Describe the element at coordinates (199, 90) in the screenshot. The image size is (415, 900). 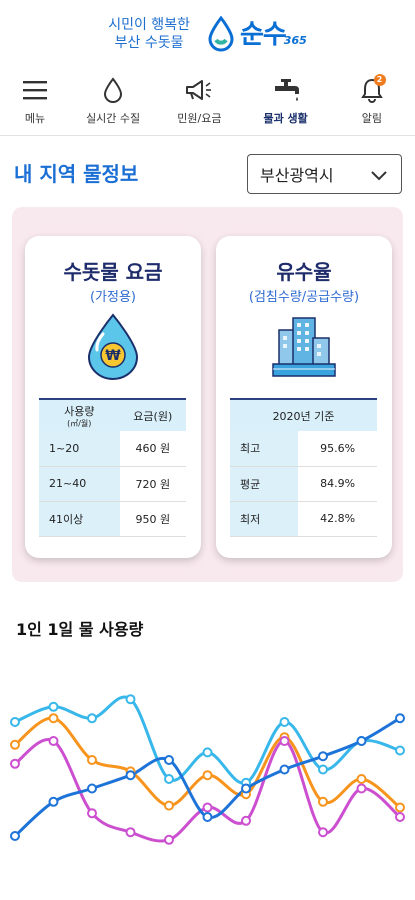
I see `megaphone-icon` at that location.